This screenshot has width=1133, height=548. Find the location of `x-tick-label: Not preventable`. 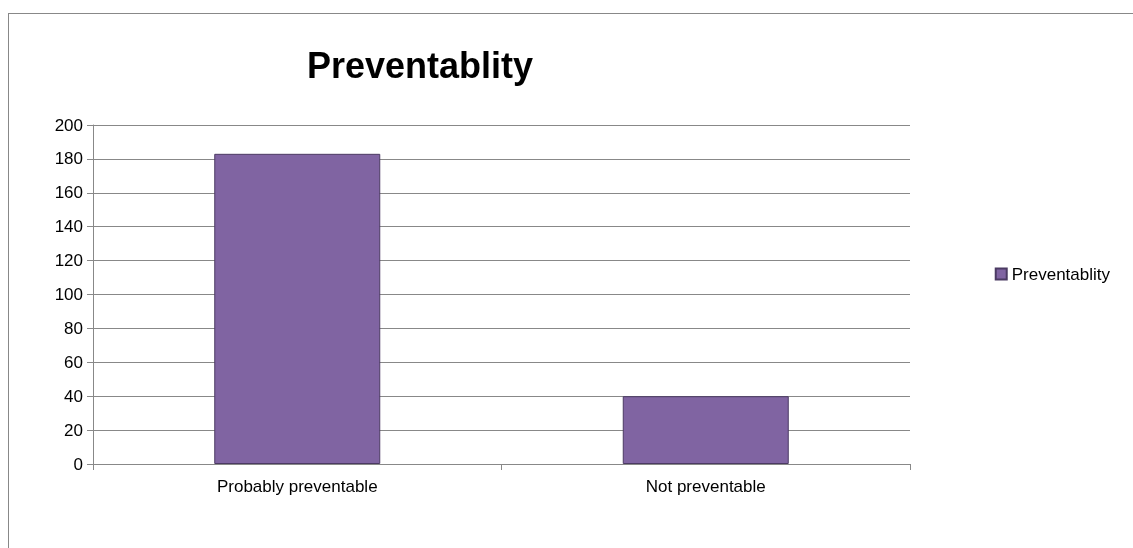

x-tick-label: Not preventable is located at coordinates (705, 486).